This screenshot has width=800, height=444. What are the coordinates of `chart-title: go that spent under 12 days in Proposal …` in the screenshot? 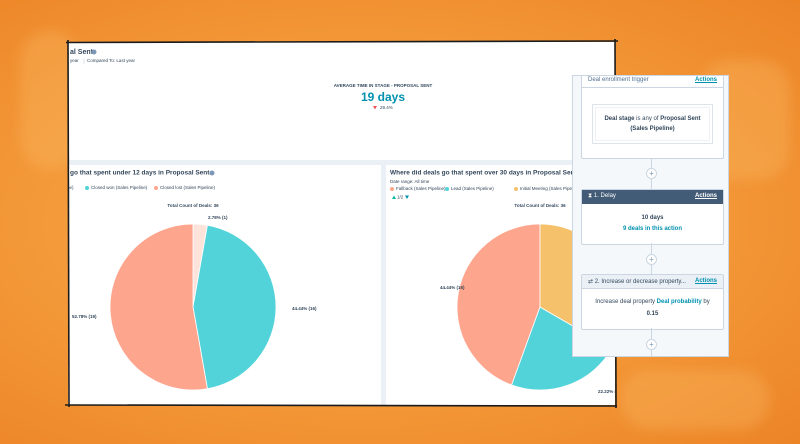 It's located at (140, 173).